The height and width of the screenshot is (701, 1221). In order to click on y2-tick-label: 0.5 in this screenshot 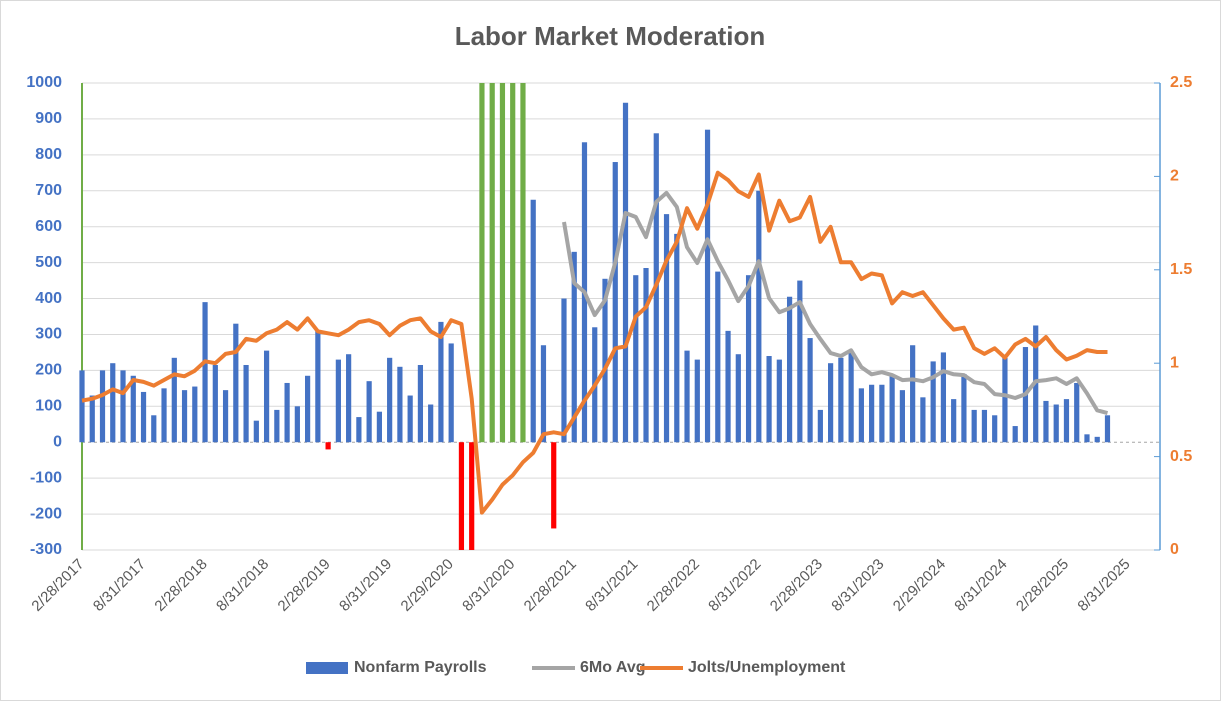, I will do `click(1181, 456)`.